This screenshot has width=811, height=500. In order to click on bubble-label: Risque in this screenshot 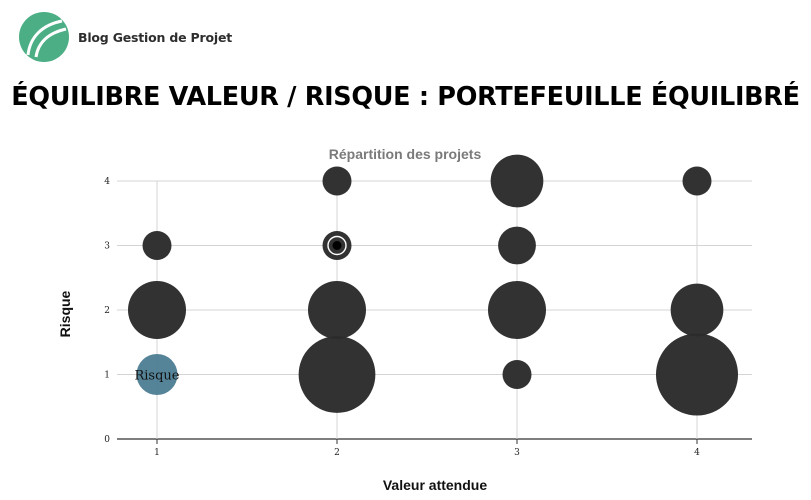, I will do `click(156, 376)`.